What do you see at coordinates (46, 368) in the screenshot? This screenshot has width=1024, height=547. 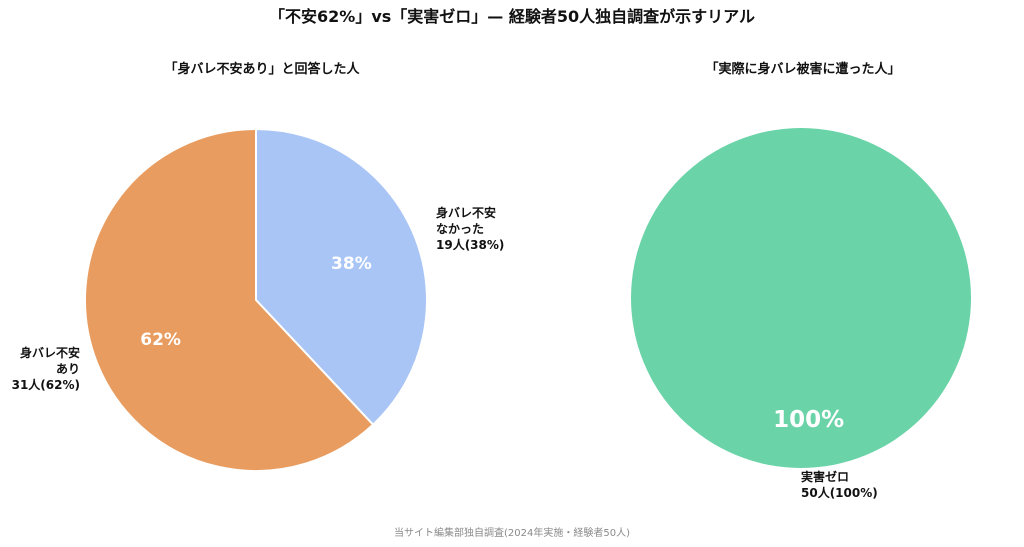 I see `pie-slice-label-worry: 身バレ不安あり 31人(62%)` at bounding box center [46, 368].